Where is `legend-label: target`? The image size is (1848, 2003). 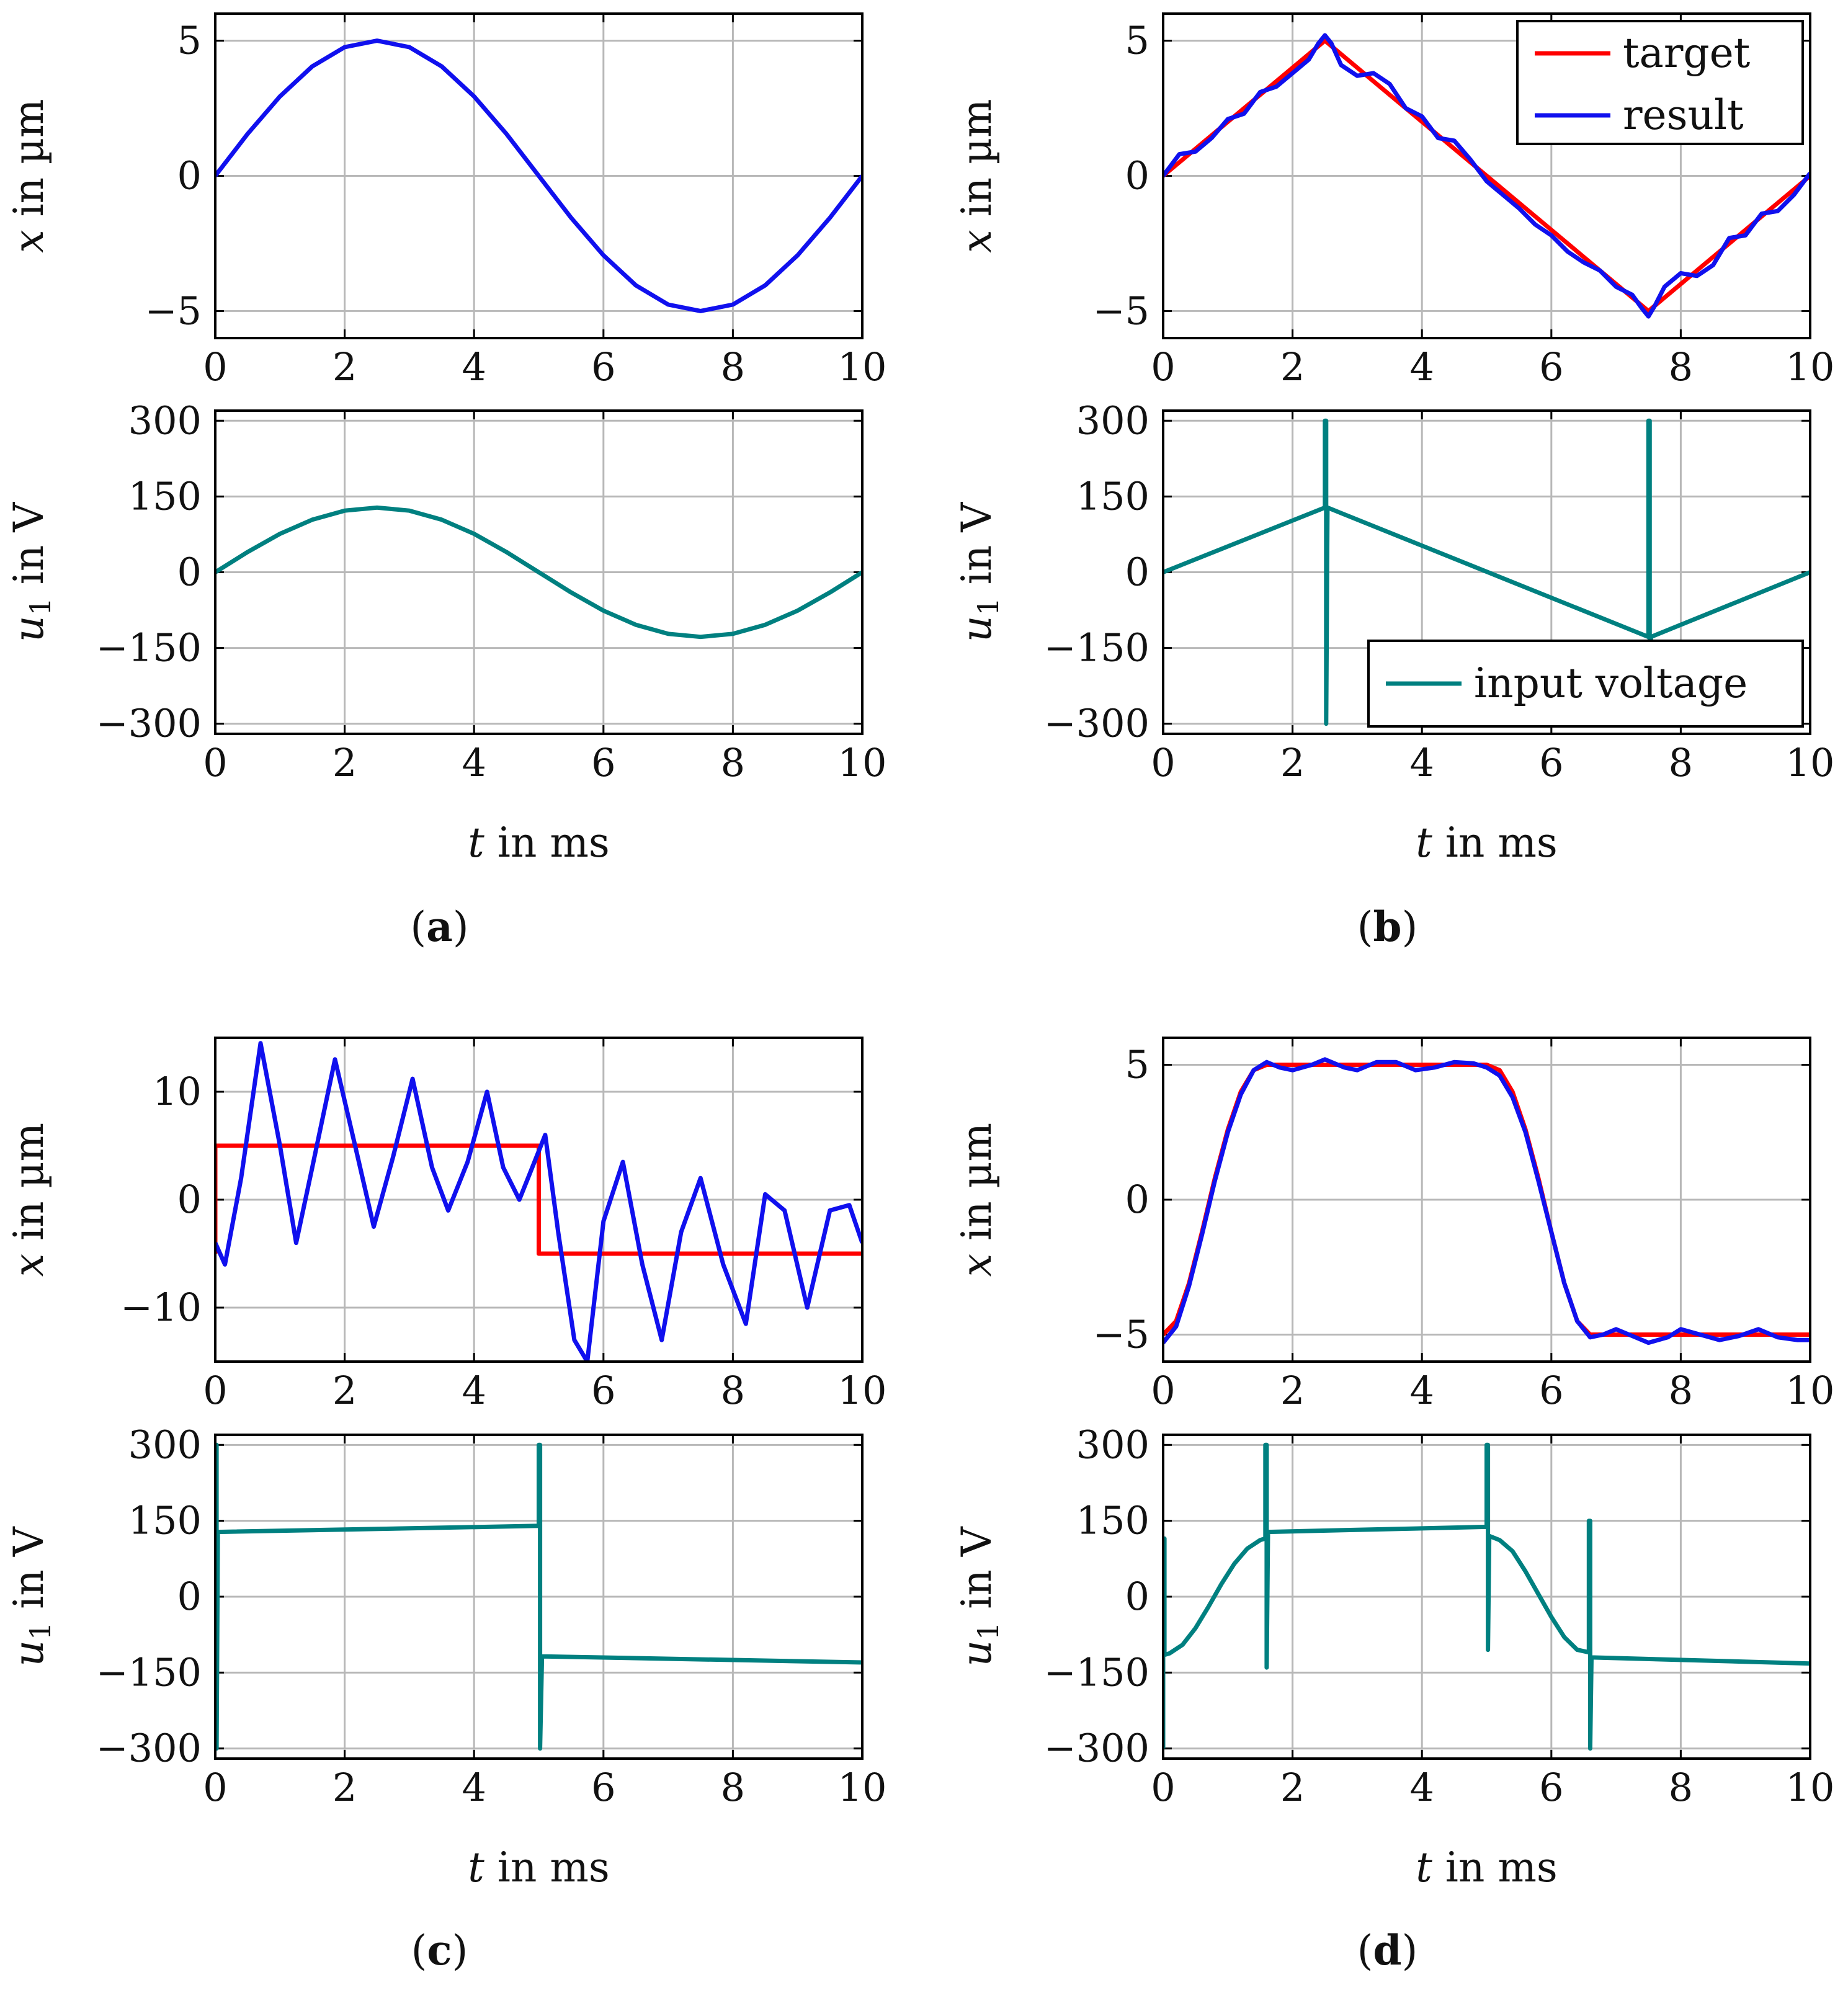
legend-label: target is located at coordinates (1686, 53).